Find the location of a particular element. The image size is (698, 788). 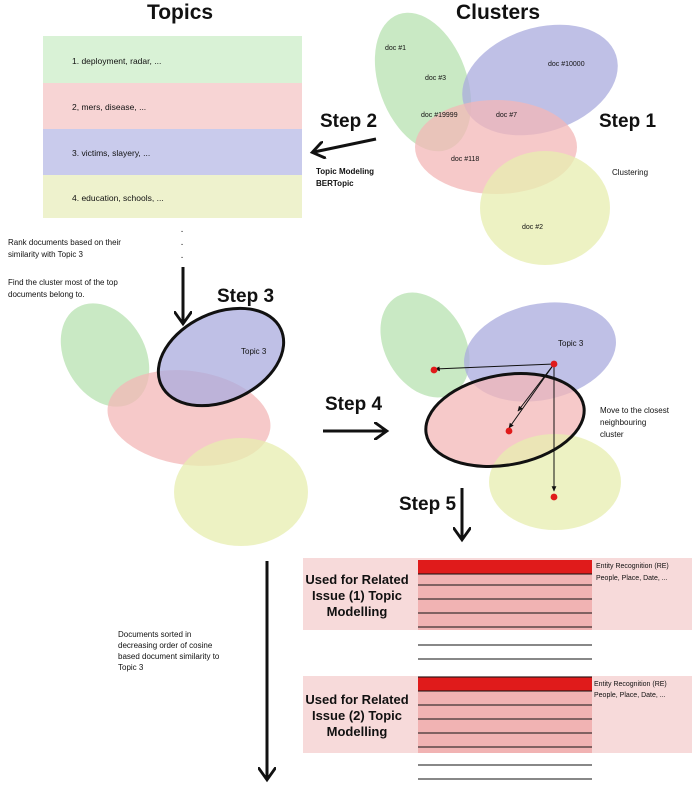

step2-arrow is located at coordinates (345, 144).